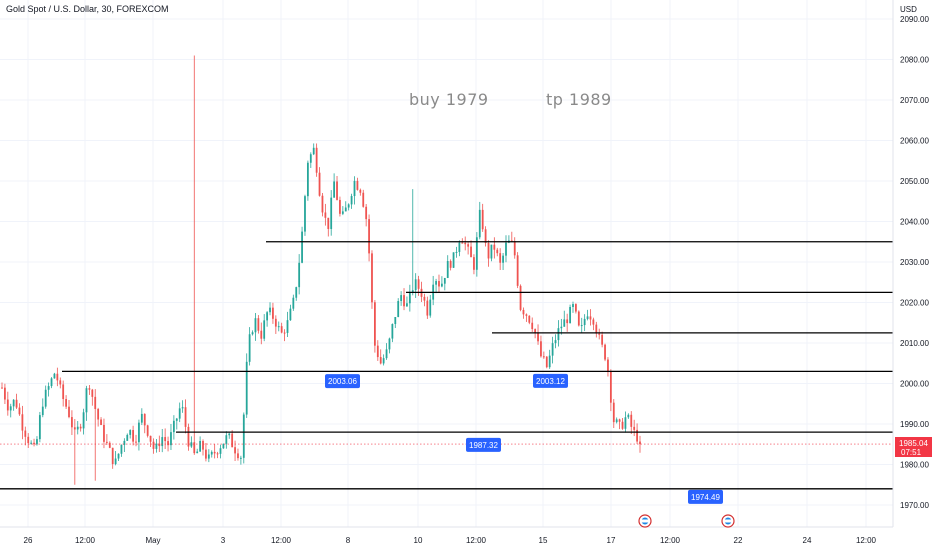  What do you see at coordinates (543, 540) in the screenshot?
I see `x-tick-label: 15` at bounding box center [543, 540].